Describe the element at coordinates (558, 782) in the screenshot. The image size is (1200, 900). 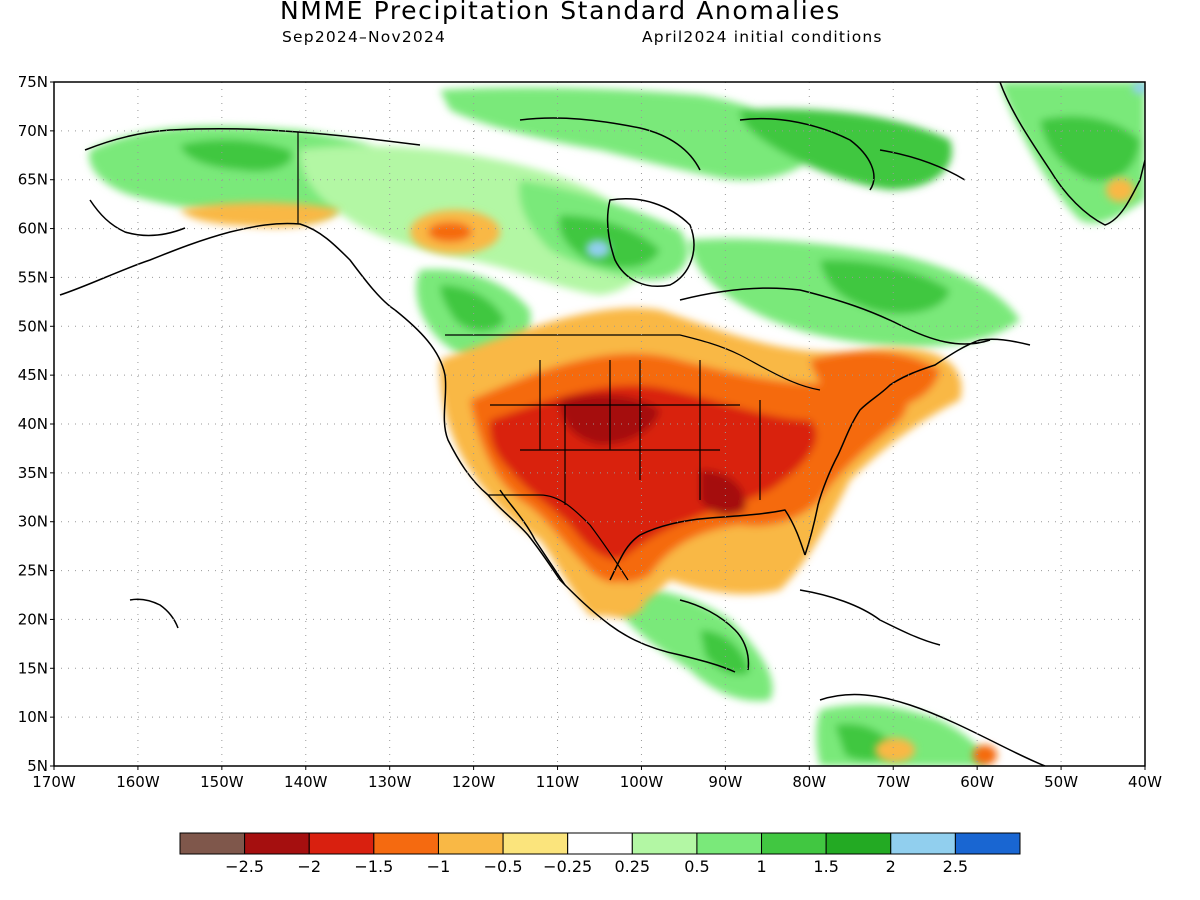
I see `lon-label: 110W` at that location.